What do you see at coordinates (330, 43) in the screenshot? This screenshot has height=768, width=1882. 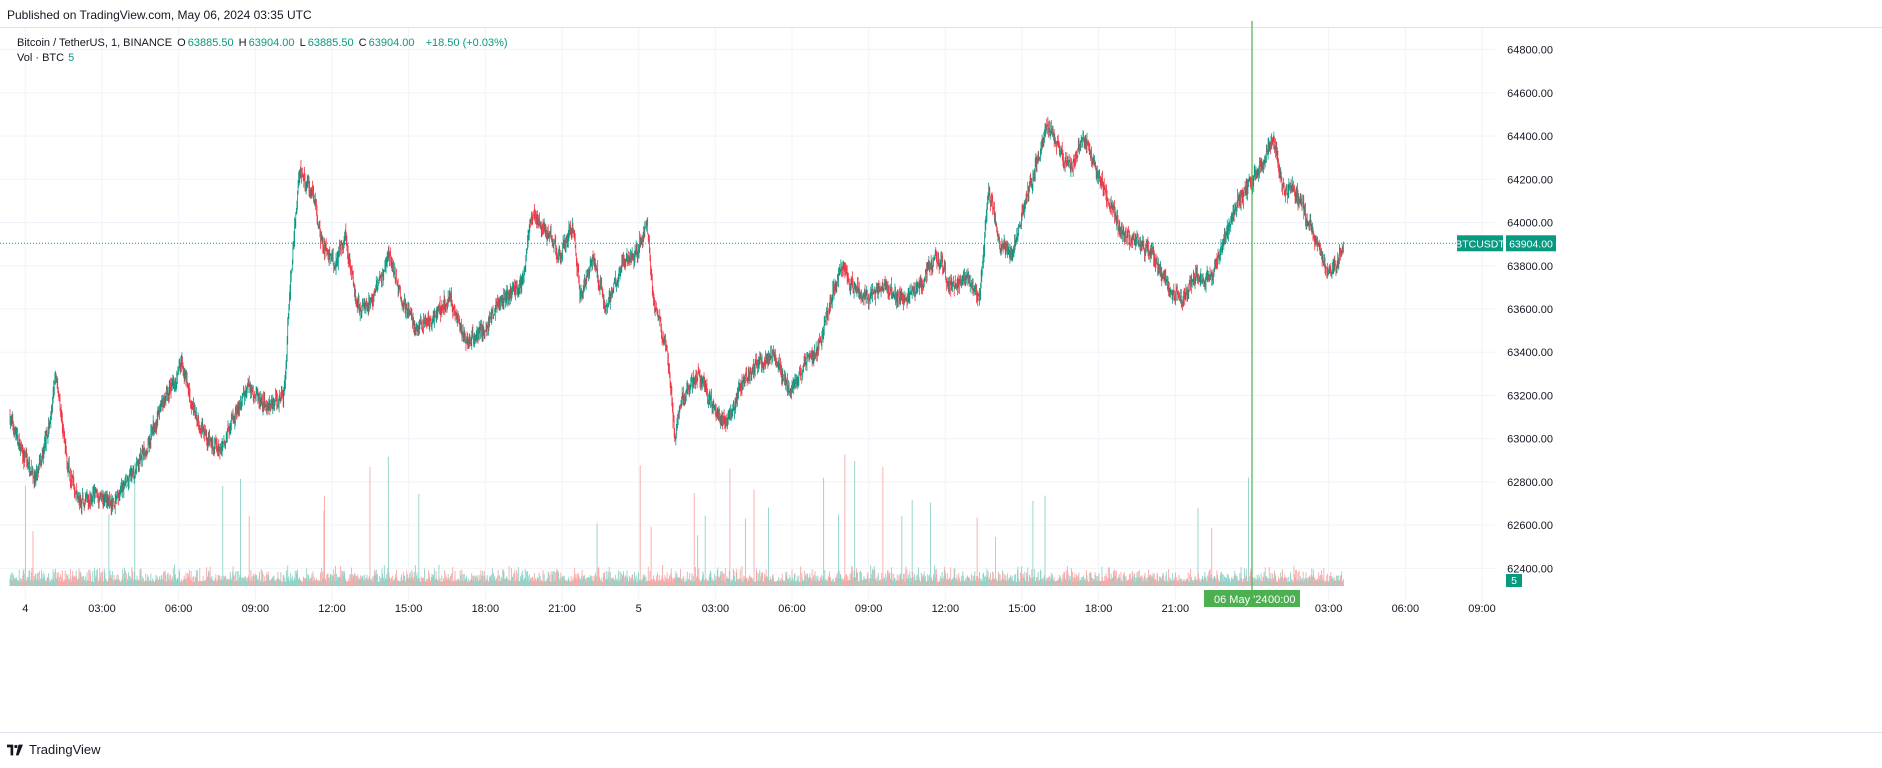 I see `low-value: 63885.50` at bounding box center [330, 43].